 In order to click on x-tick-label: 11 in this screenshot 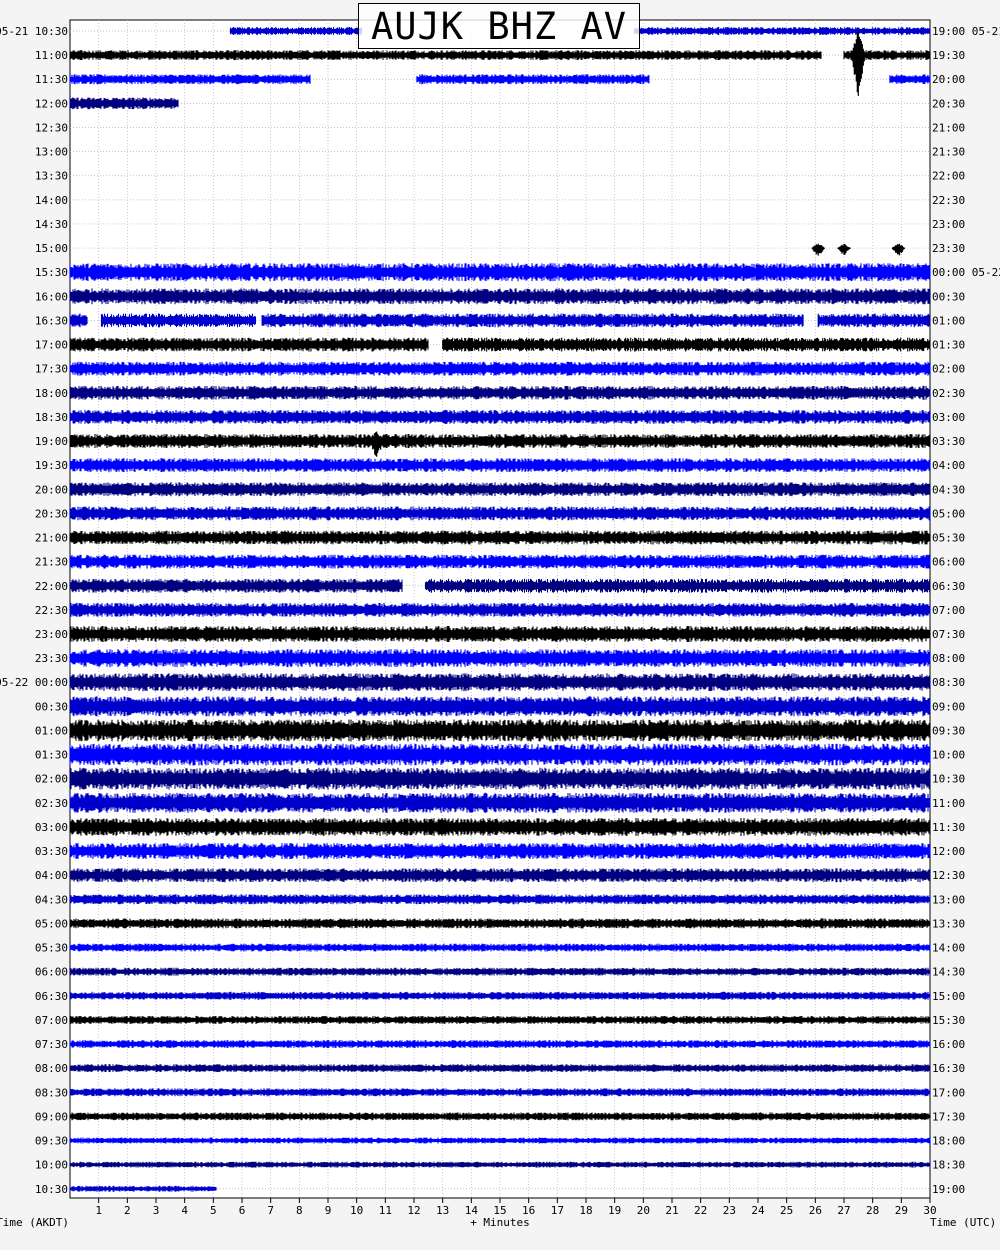, I will do `click(385, 1210)`.